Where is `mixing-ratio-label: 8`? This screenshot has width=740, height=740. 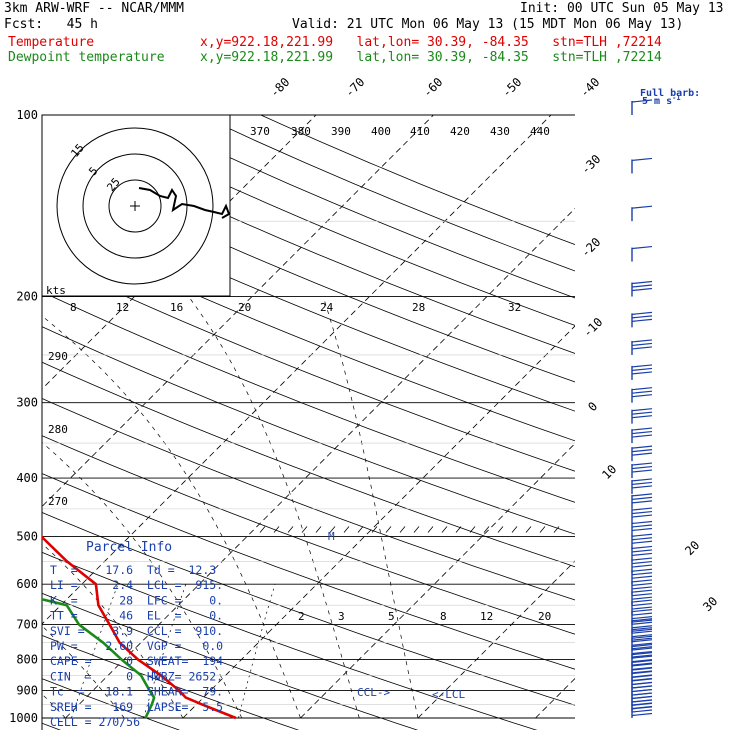
mixing-ratio-label: 8 is located at coordinates (443, 616).